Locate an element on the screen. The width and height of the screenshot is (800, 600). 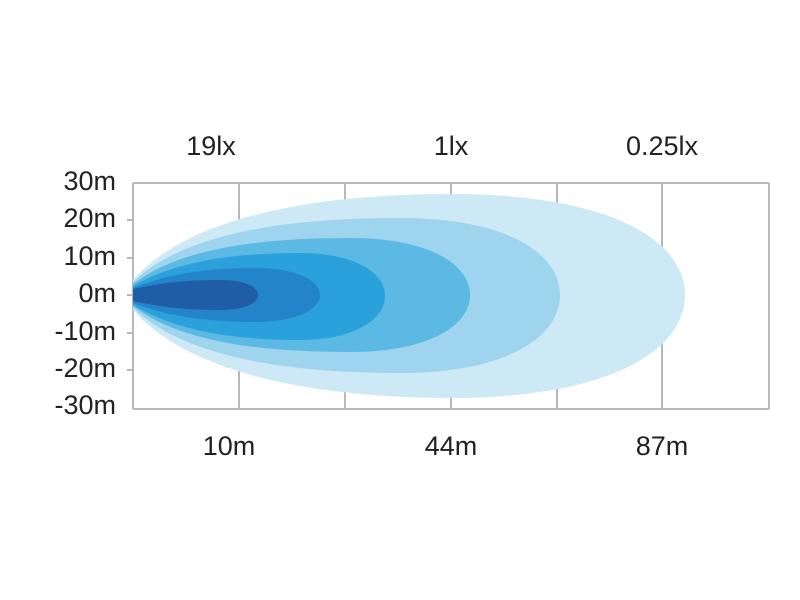
top-labels: 19lx 1lx 0.25lx is located at coordinates (442, 146).